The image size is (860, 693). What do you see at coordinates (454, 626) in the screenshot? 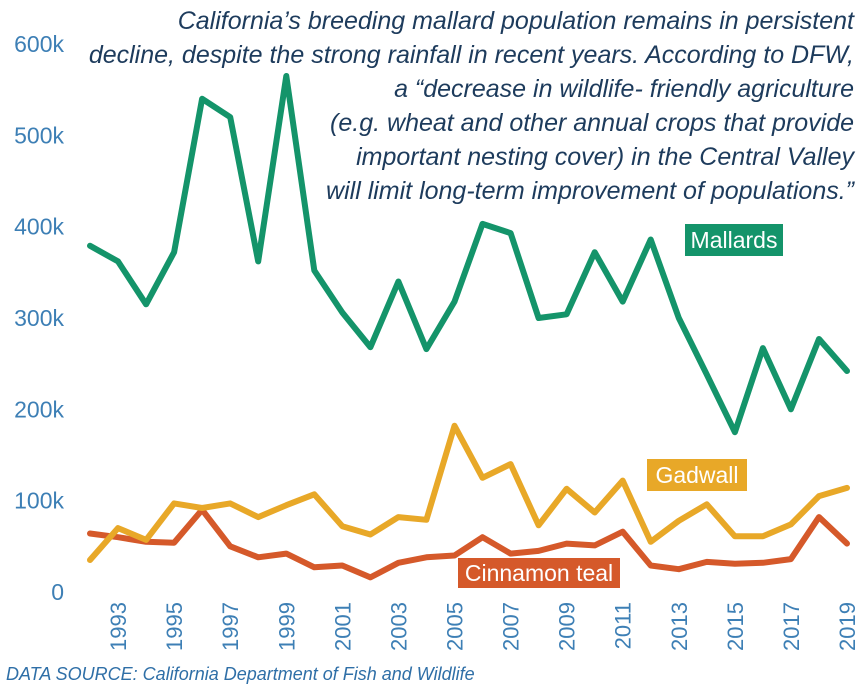
I see `x-tick-label: 2005` at bounding box center [454, 626].